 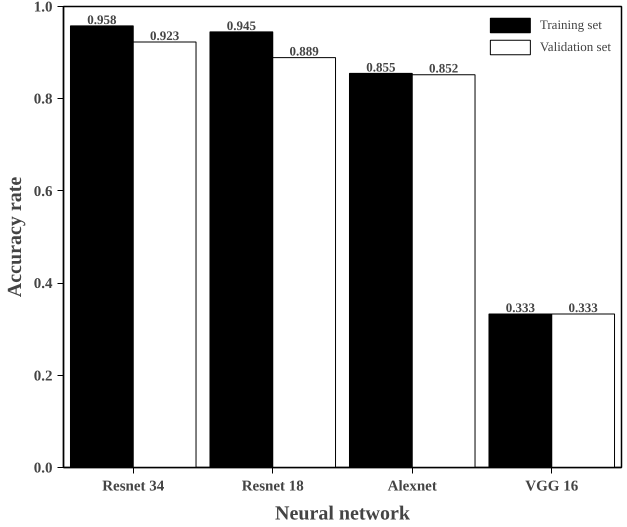 I want to click on data-label: 0.889, so click(x=305, y=51).